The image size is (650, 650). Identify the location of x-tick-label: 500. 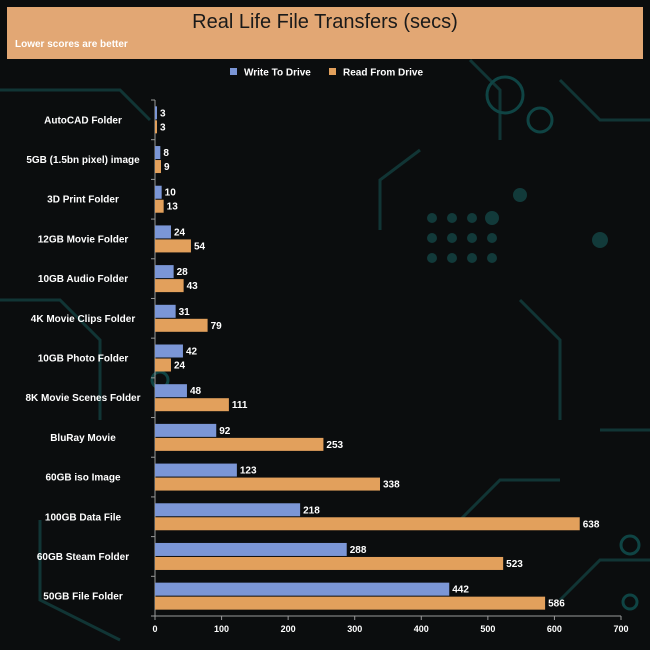
(487, 629).